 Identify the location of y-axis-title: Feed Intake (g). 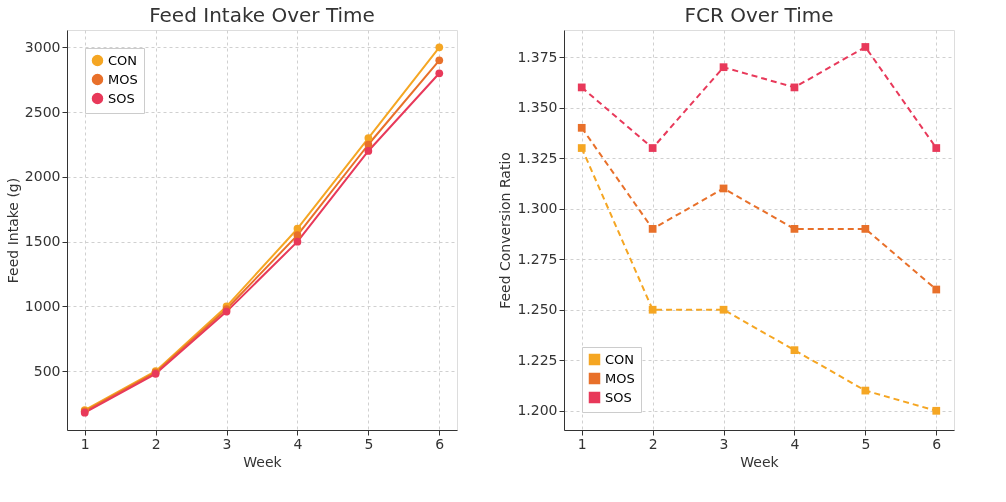
(12, 230).